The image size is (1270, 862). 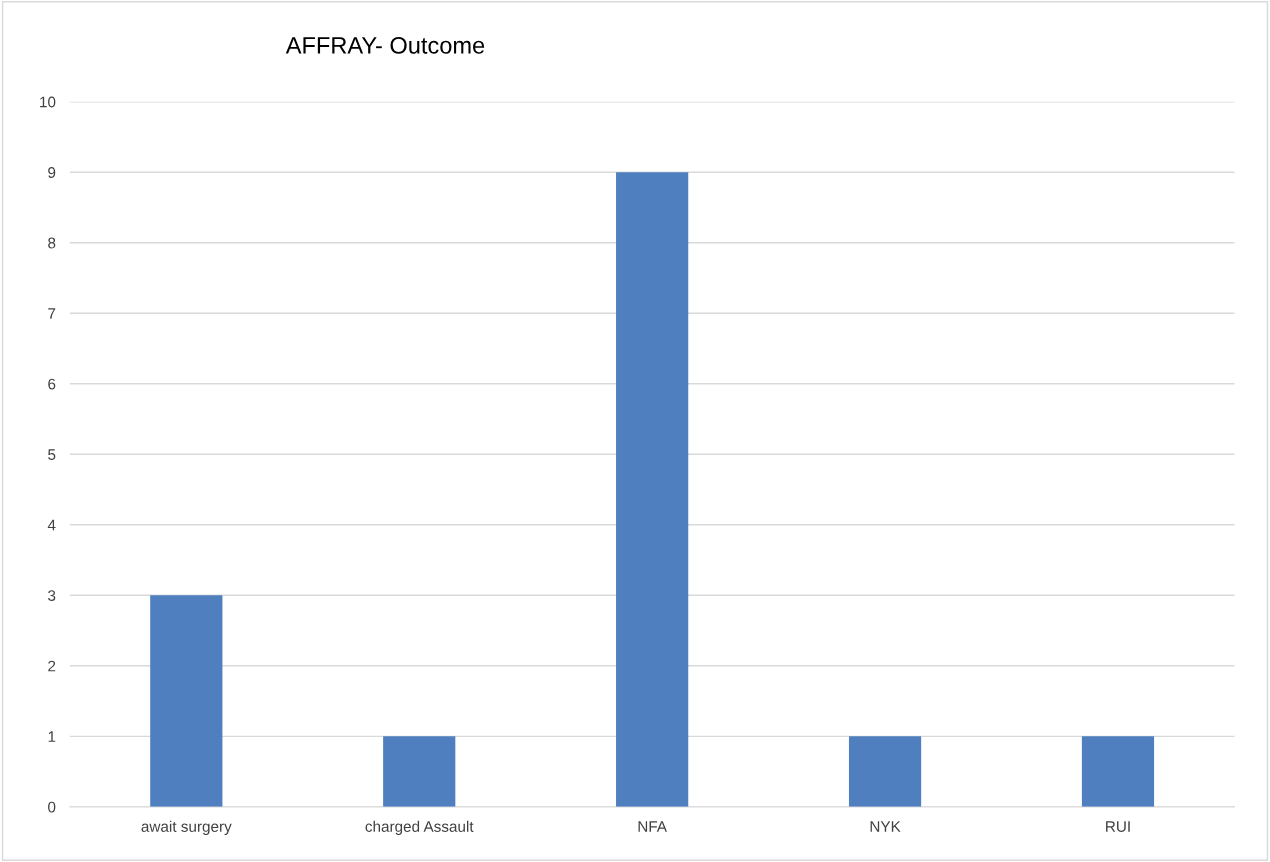 What do you see at coordinates (652, 826) in the screenshot?
I see `x-tick-label: NFA` at bounding box center [652, 826].